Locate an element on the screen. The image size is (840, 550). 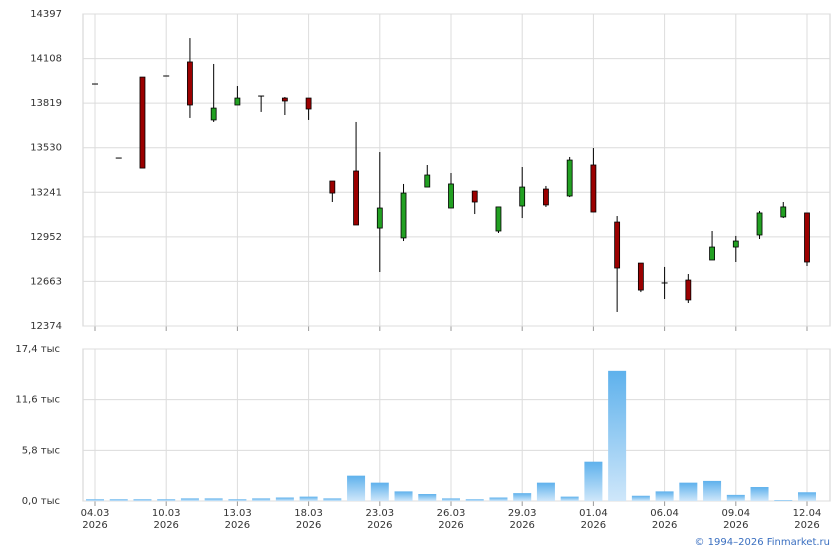
x-tick-label: 23.03 is located at coordinates (379, 513).